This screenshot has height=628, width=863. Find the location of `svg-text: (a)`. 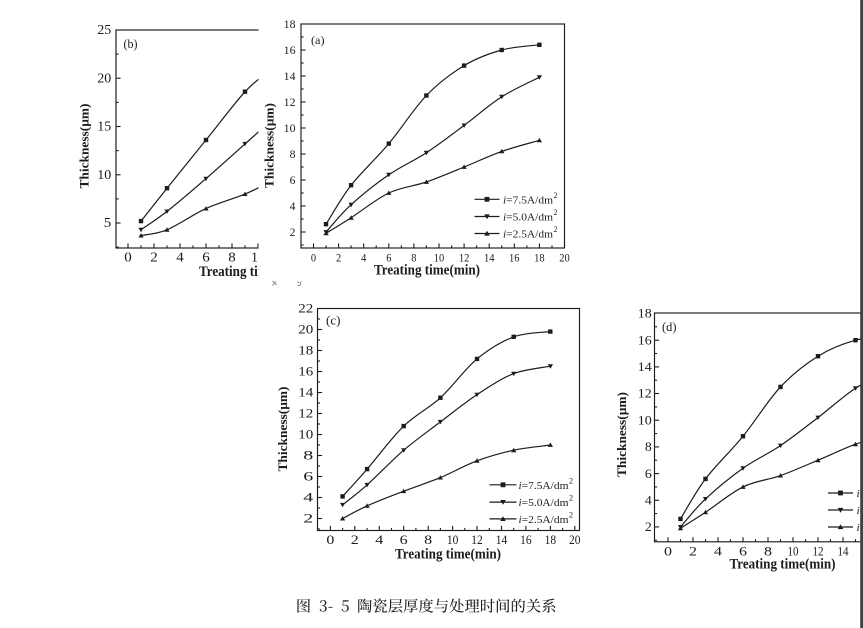

svg-text: (a) is located at coordinates (318, 40).